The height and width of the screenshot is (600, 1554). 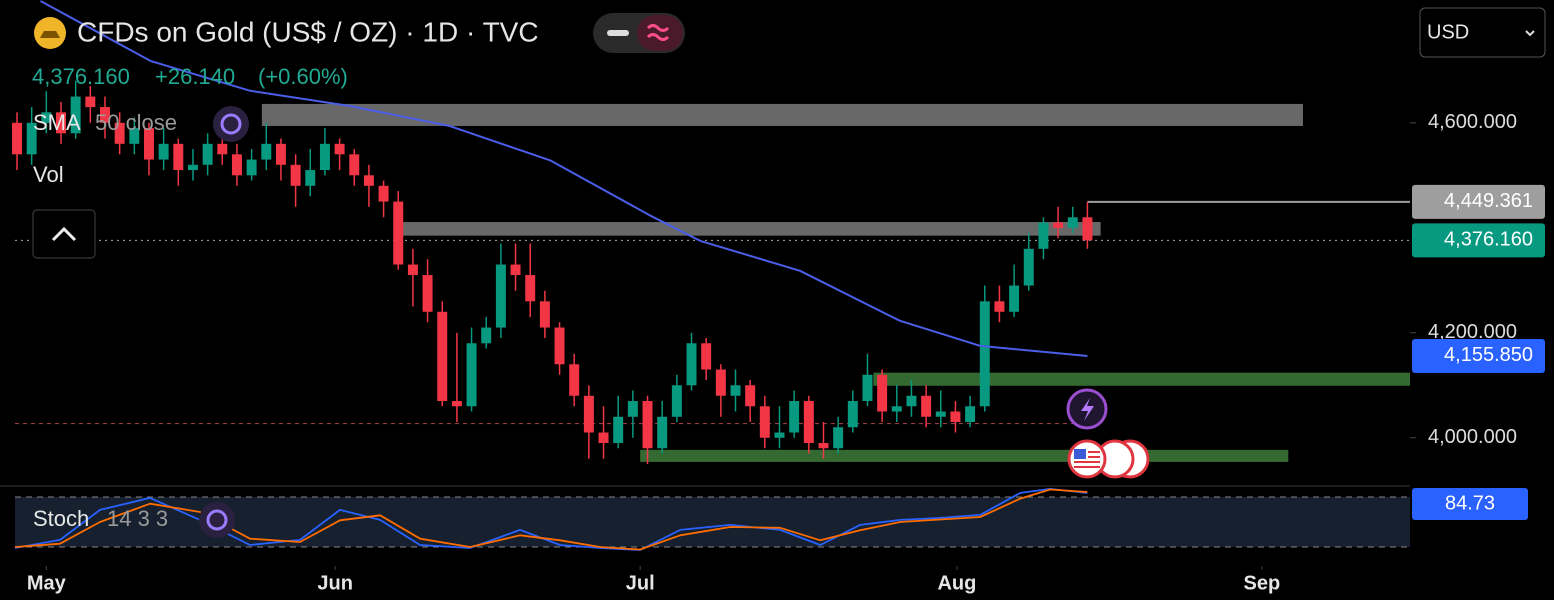 I want to click on collapse-button, so click(x=64, y=234).